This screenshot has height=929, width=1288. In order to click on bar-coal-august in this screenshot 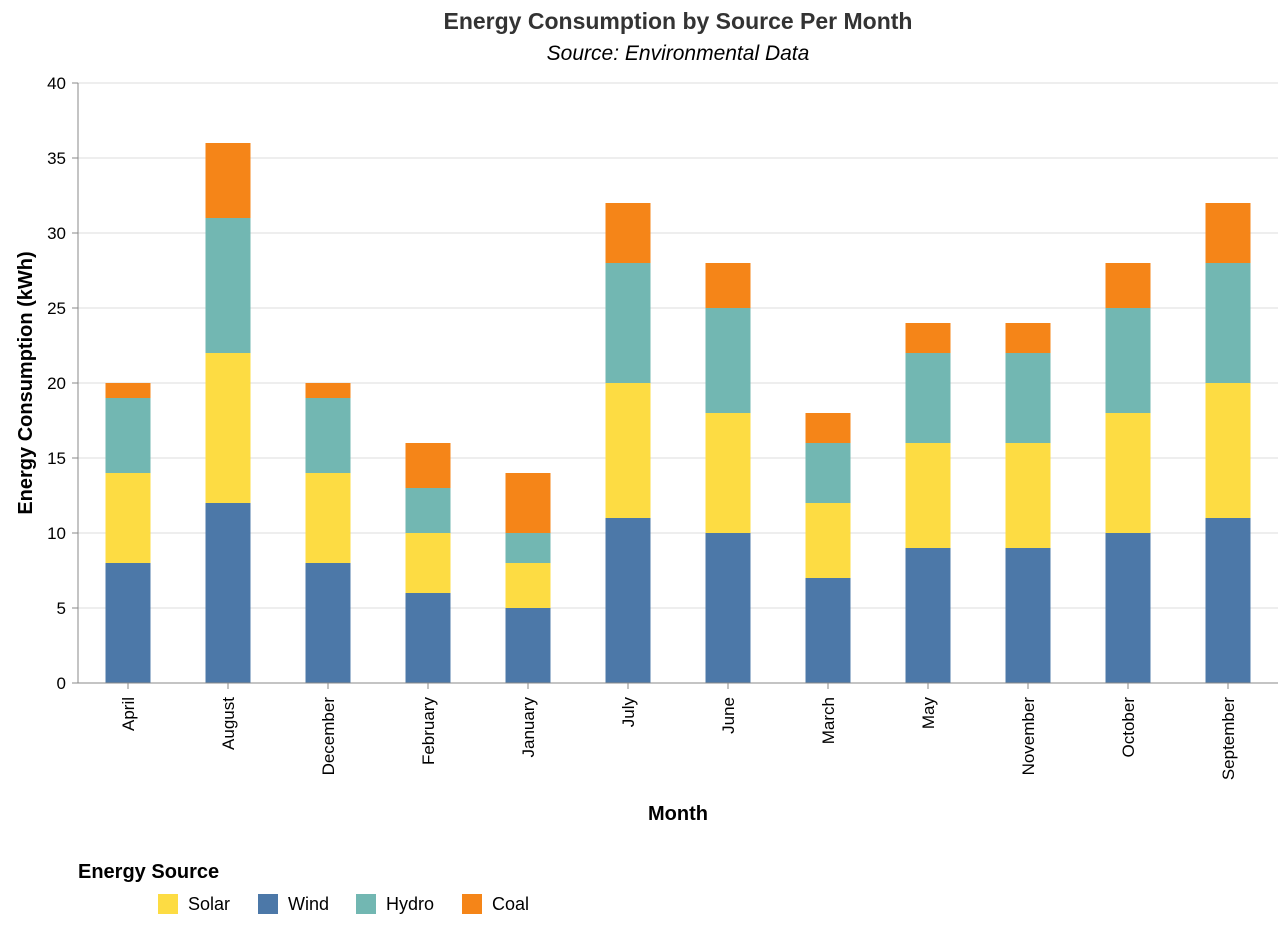, I will do `click(228, 180)`.